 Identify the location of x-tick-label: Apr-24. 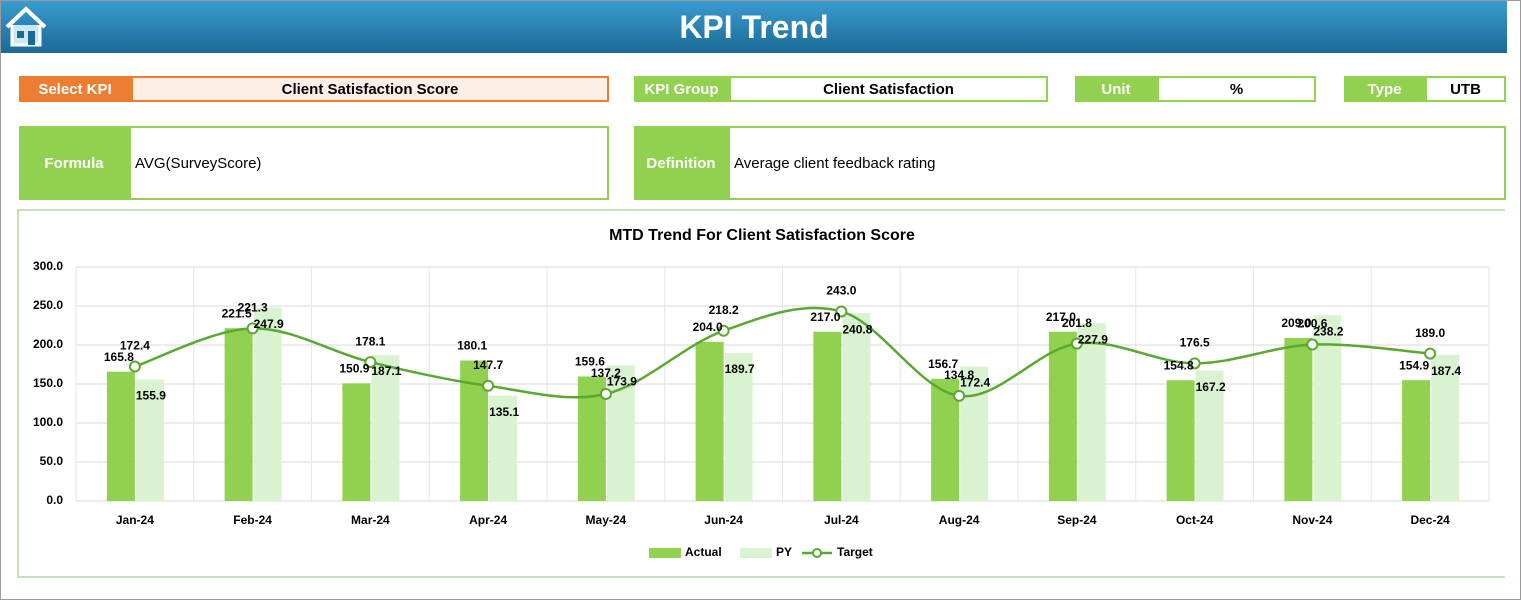
(488, 520).